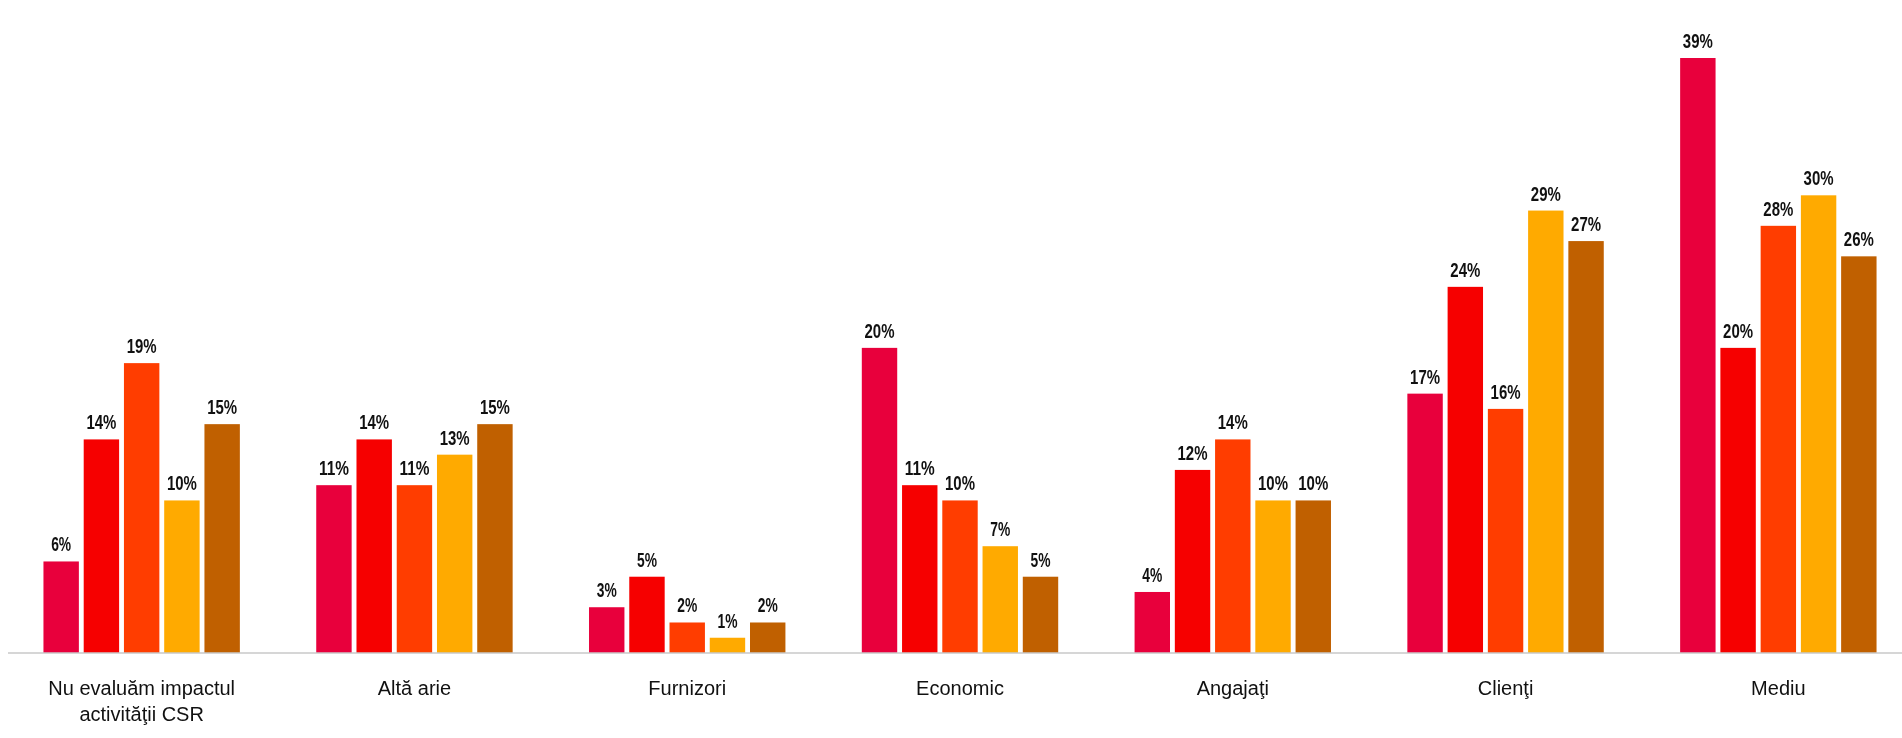  Describe the element at coordinates (142, 701) in the screenshot. I see `x-tick-label: Nu evaluăm impactul activităţii CSR` at that location.